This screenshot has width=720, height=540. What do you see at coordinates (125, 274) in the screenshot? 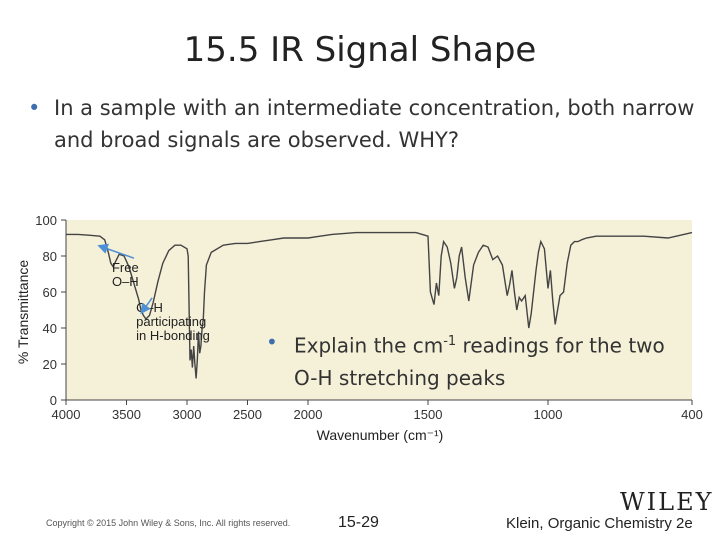
I see `annotation-label: Free O–H` at bounding box center [125, 274].